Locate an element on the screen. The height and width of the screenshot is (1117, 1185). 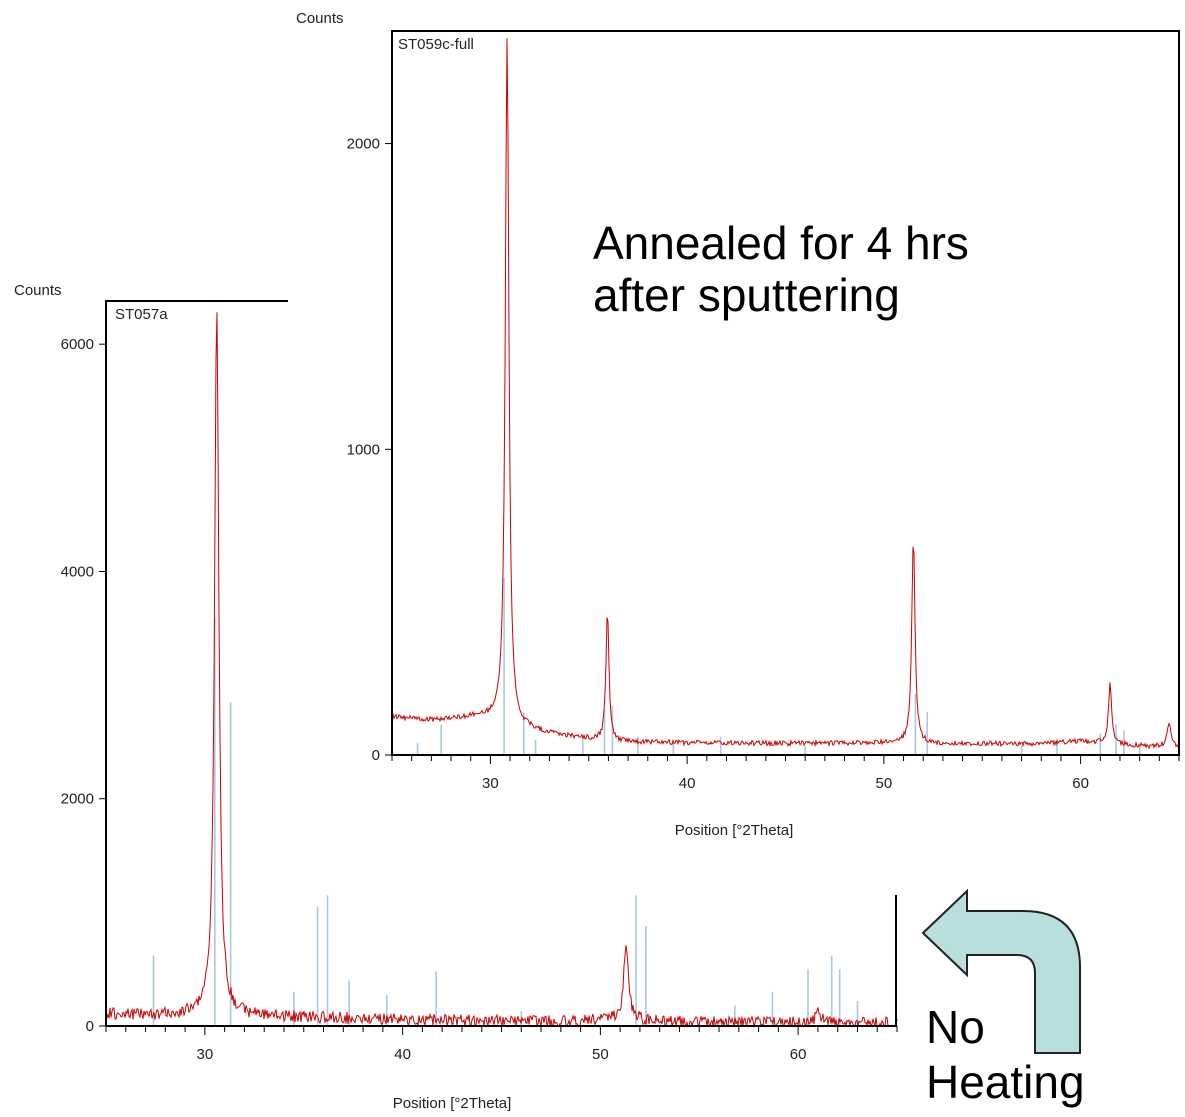
front-y-tick-label: 1000 is located at coordinates (363, 449).